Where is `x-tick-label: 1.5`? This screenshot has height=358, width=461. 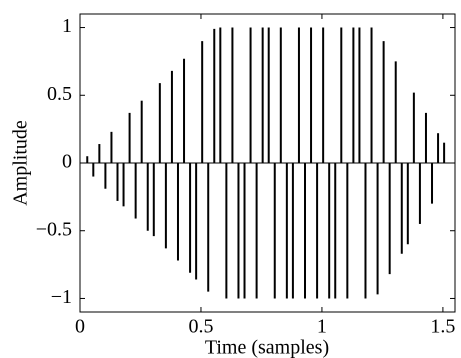 x-tick-label: 1.5 is located at coordinates (442, 327).